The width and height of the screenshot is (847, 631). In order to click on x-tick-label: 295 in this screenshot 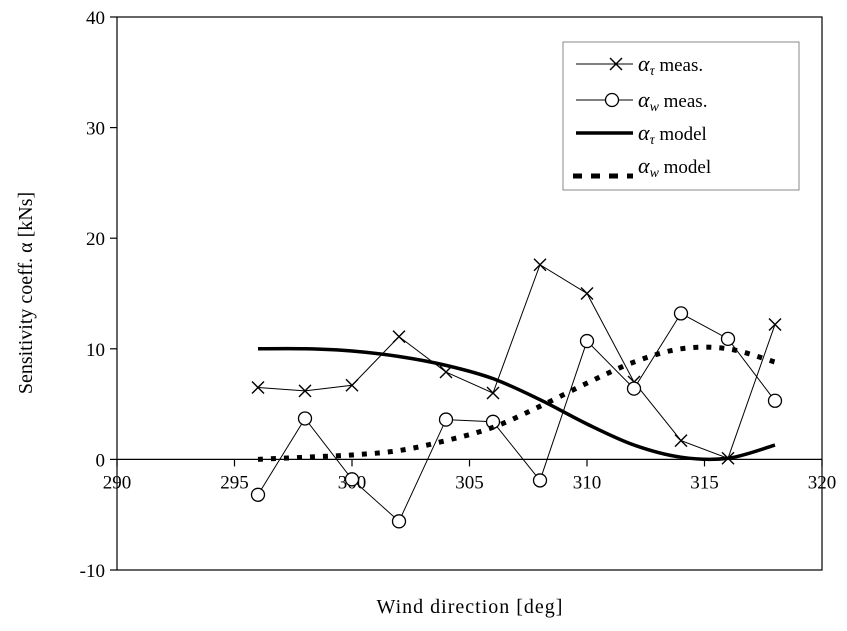, I will do `click(234, 482)`.